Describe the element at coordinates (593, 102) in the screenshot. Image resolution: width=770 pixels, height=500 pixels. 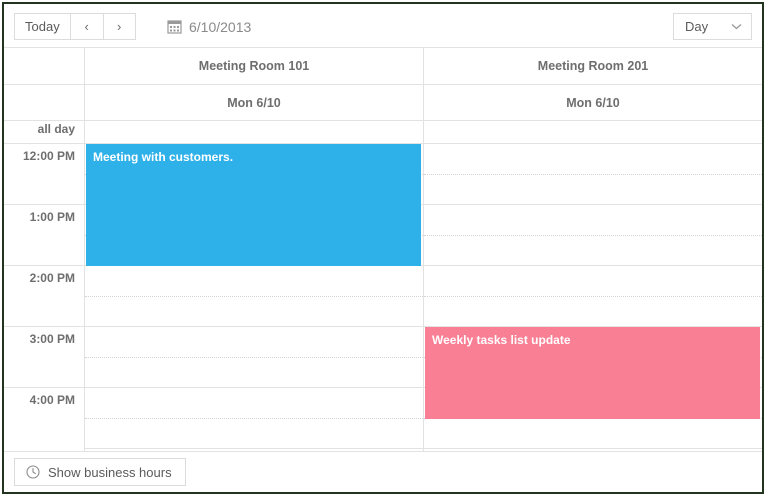
I see `date-header-1: Mon 6/10` at that location.